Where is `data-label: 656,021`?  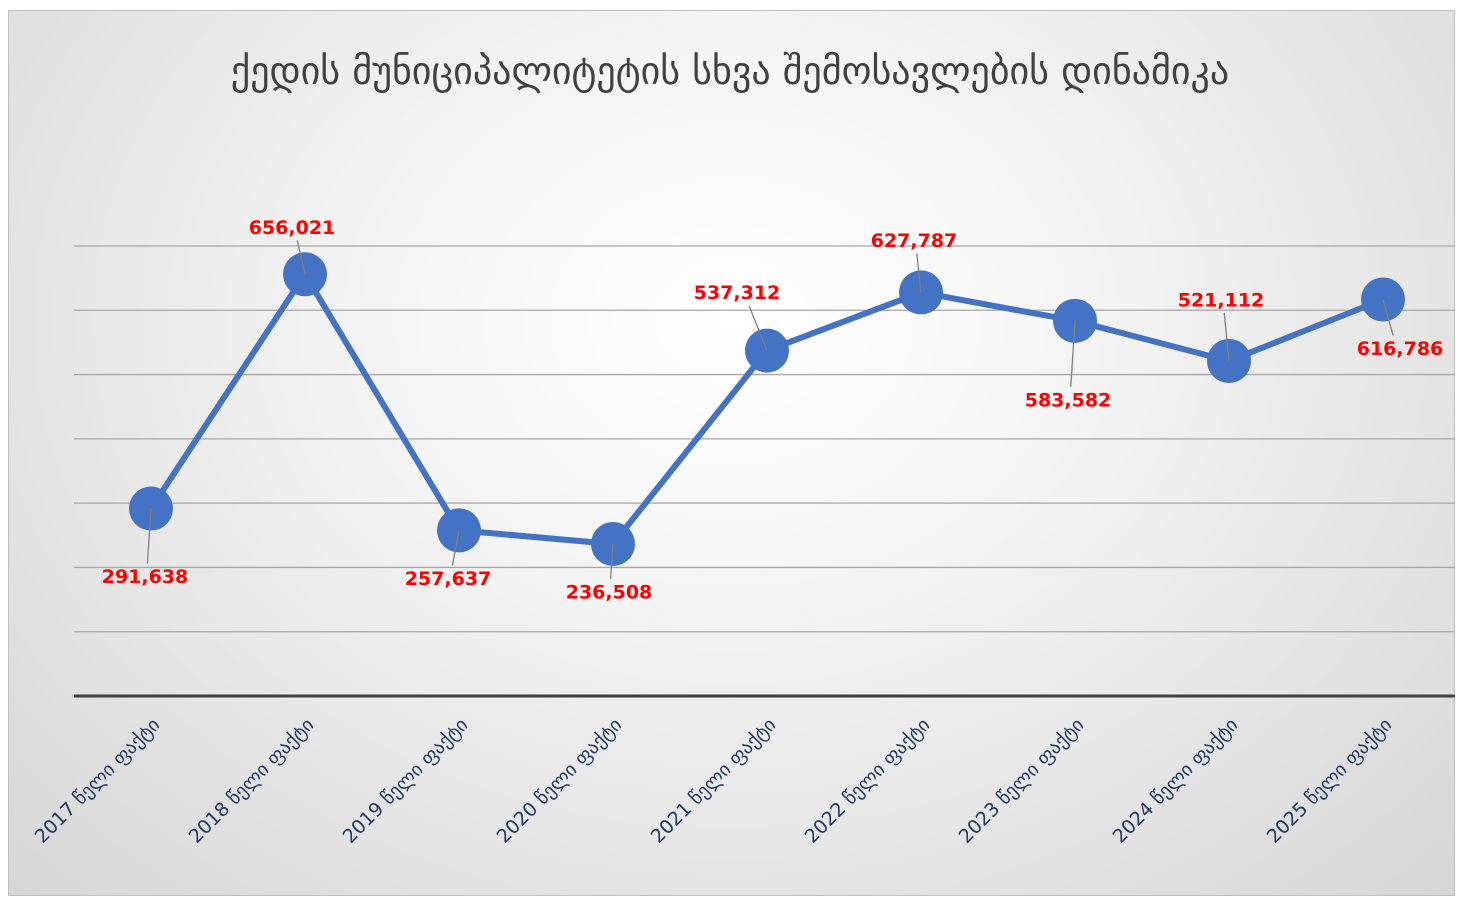 data-label: 656,021 is located at coordinates (292, 228).